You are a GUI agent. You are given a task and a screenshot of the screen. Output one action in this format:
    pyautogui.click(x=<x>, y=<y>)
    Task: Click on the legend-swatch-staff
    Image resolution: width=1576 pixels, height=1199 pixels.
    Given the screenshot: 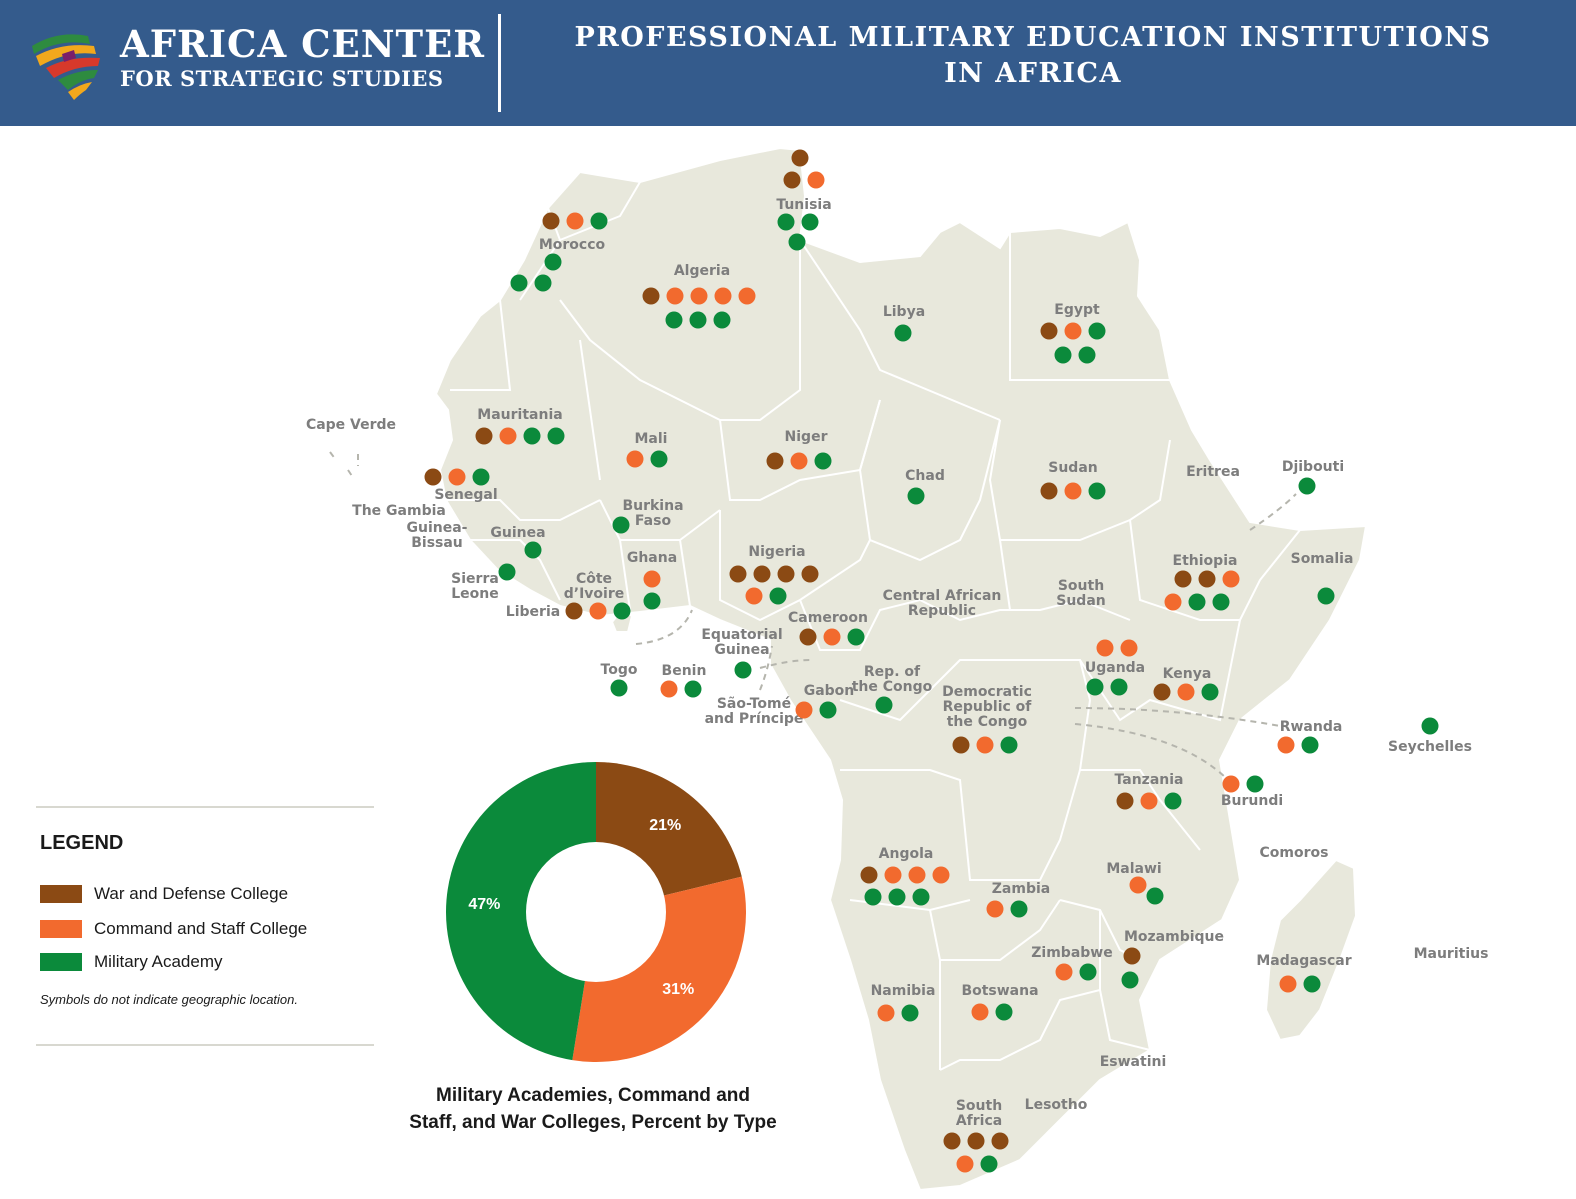 What is the action you would take?
    pyautogui.click(x=61, y=929)
    